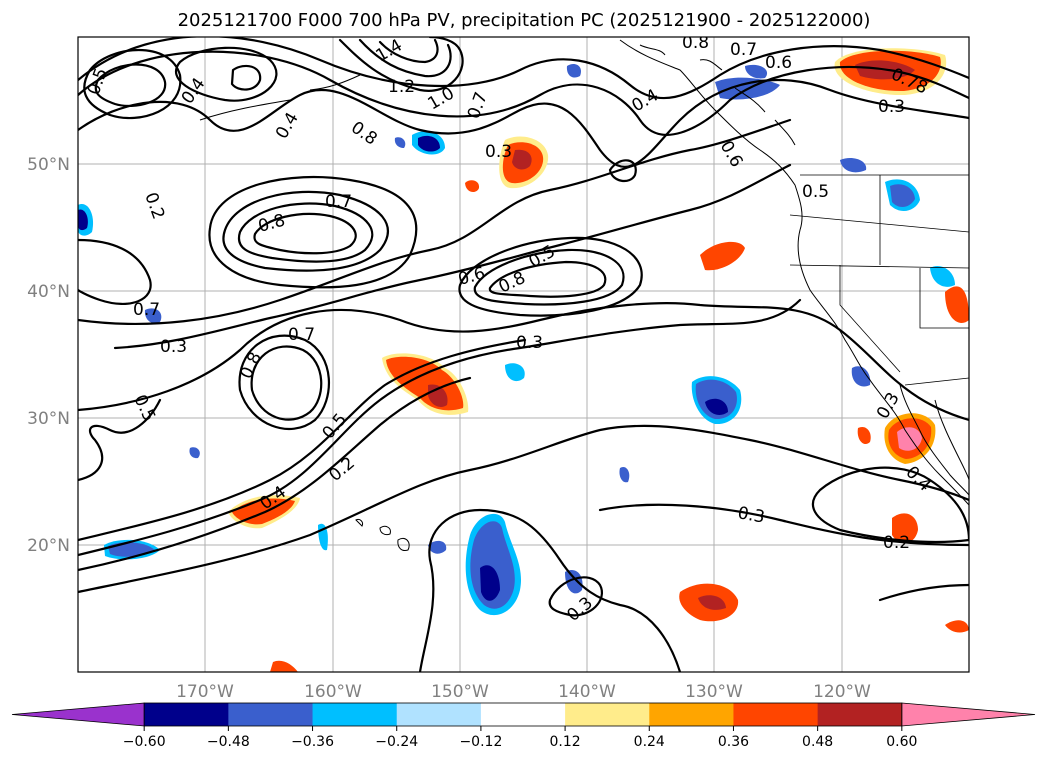 The height and width of the screenshot is (765, 1047). What do you see at coordinates (951, 440) in the screenshot?
I see `coastline-gulf-california` at bounding box center [951, 440].